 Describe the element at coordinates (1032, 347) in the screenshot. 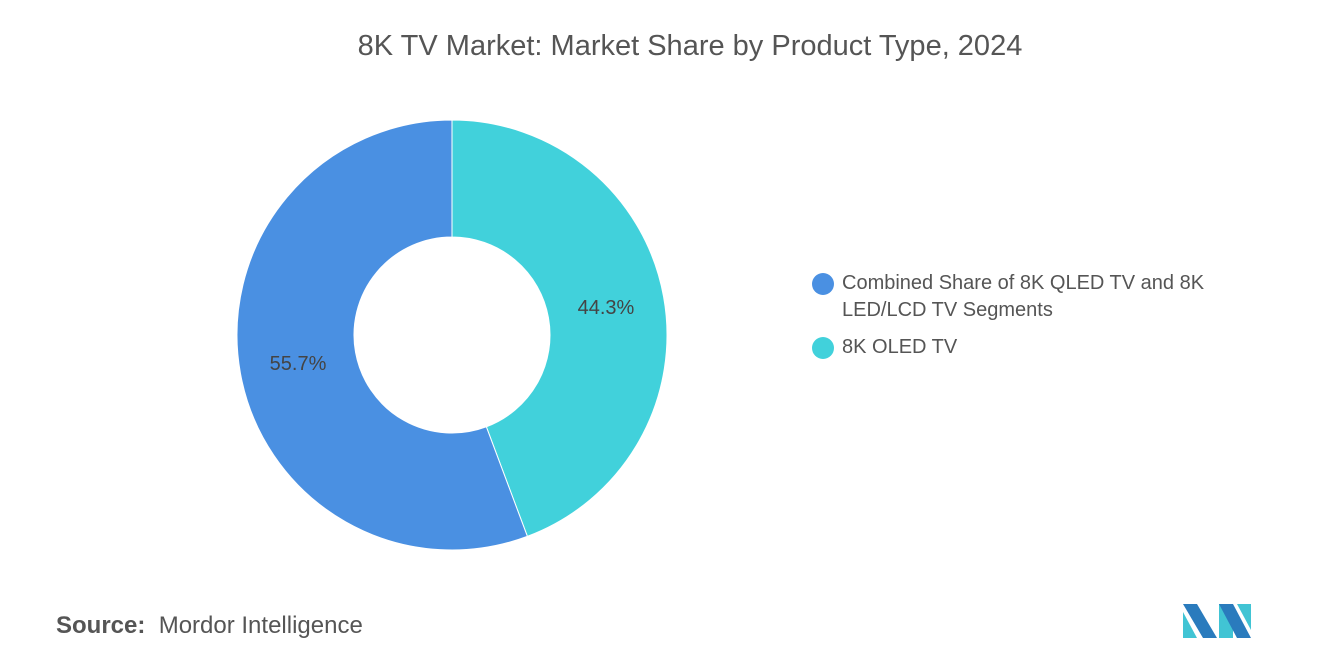

I see `legend-item-oled: 8K OLED TV` at that location.